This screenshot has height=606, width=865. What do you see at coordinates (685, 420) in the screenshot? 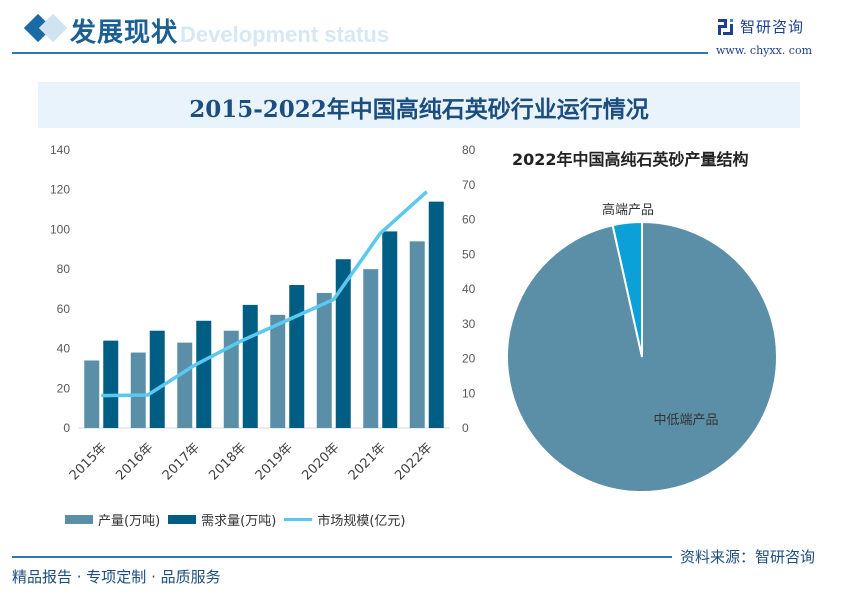
I see `pie-label-mid-low-end: 中低端产品` at bounding box center [685, 420].